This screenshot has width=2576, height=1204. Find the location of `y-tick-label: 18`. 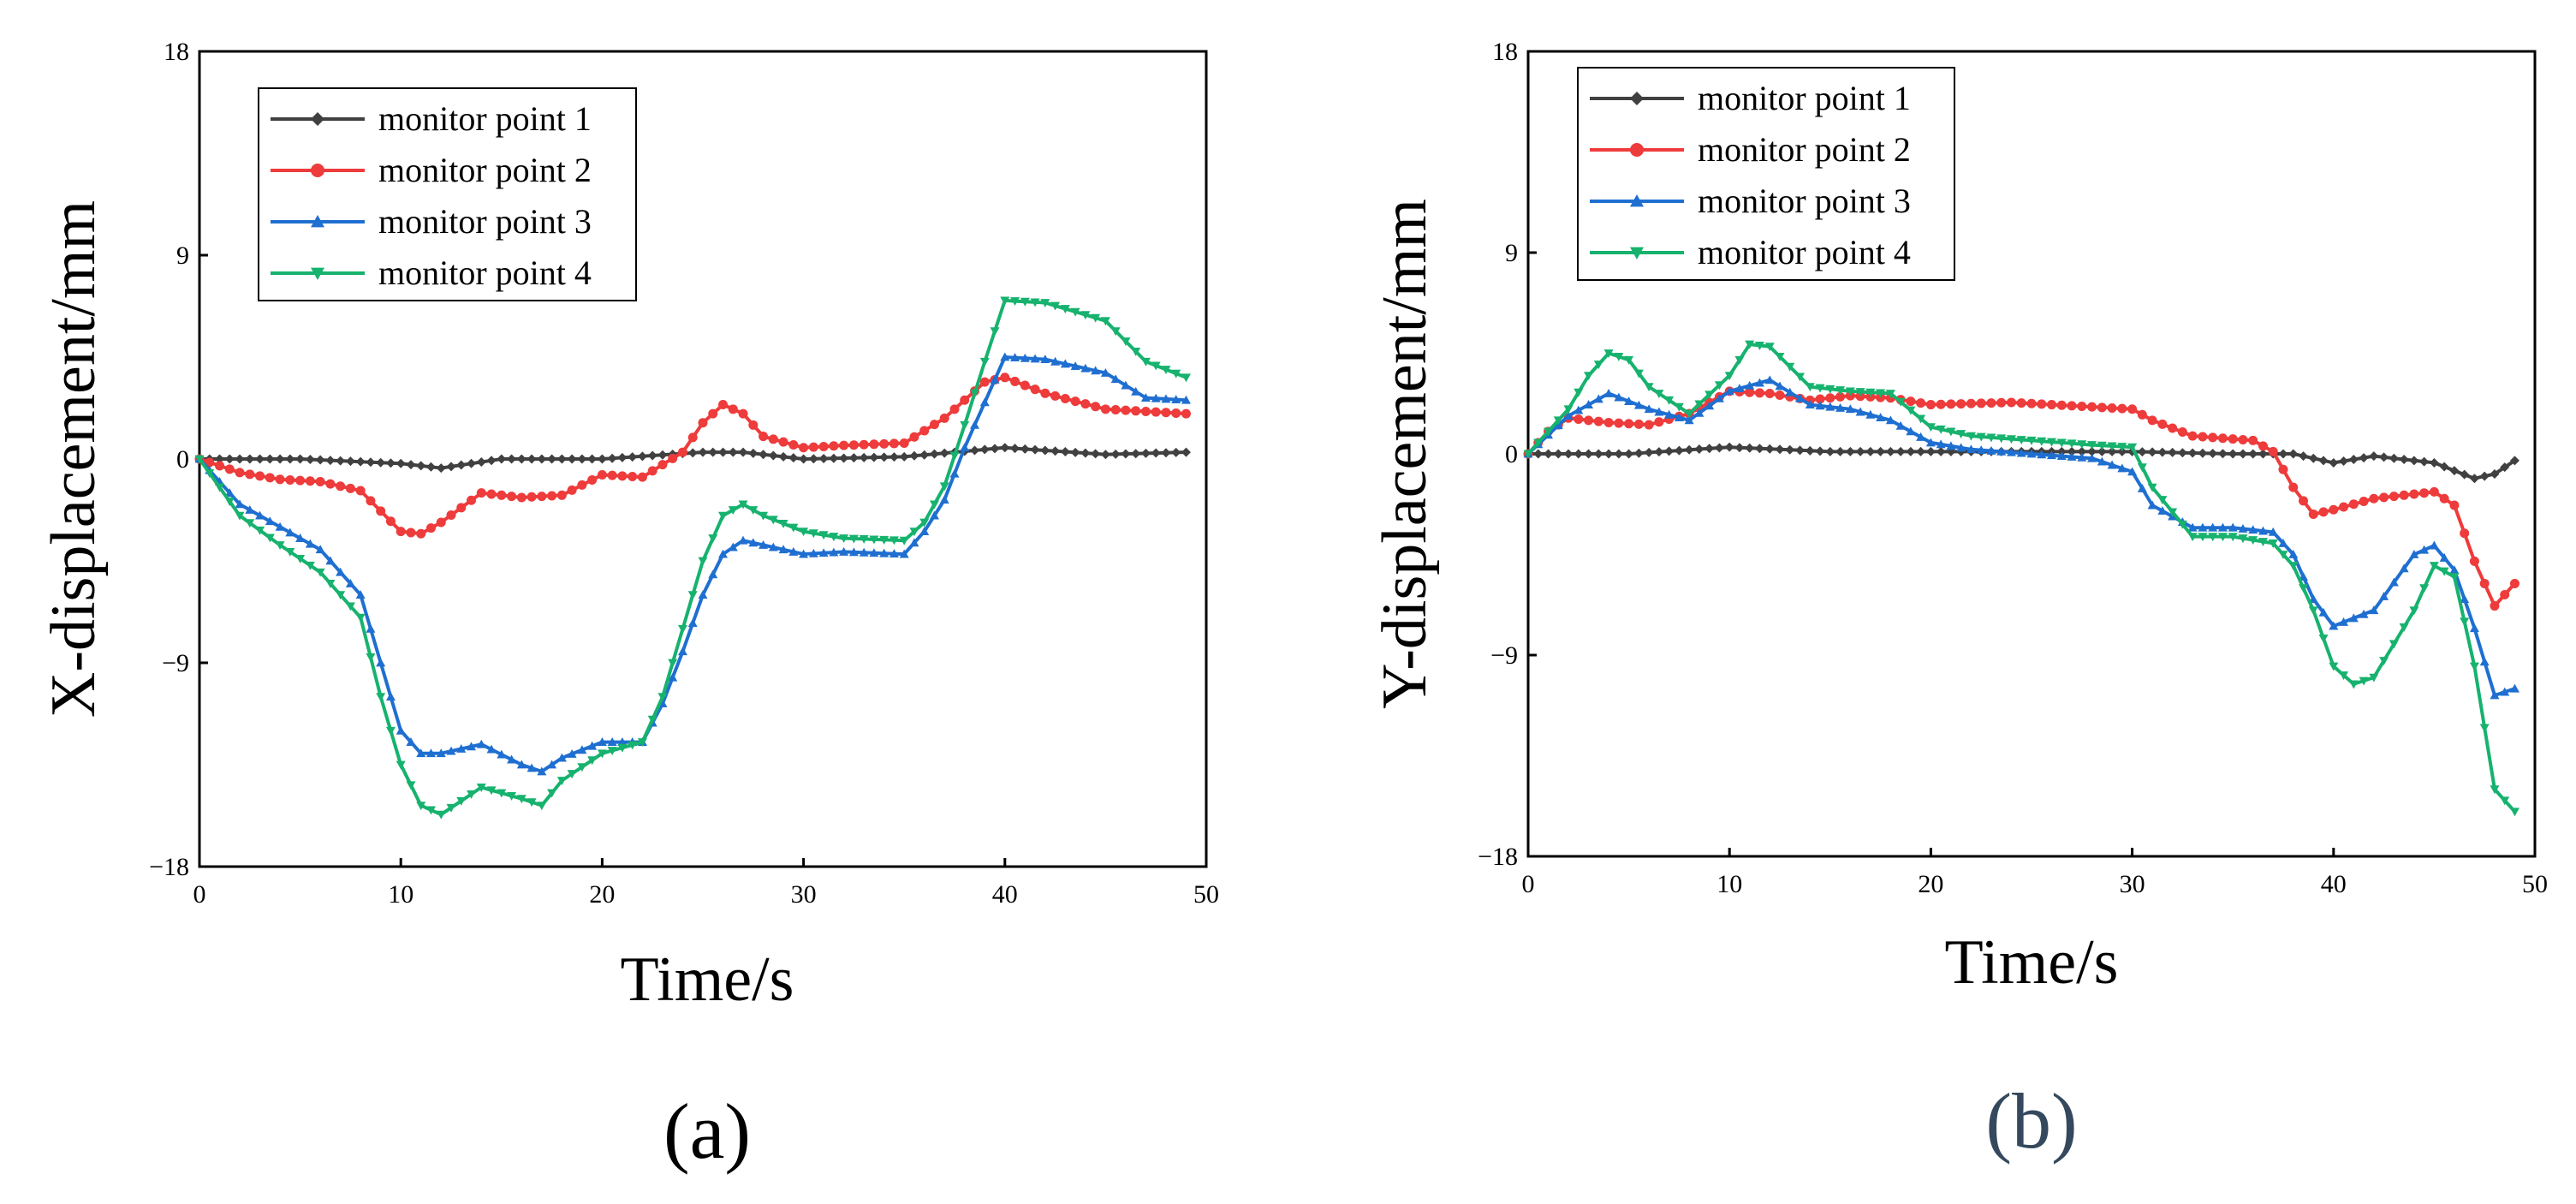

y-tick-label: 18 is located at coordinates (1505, 52).